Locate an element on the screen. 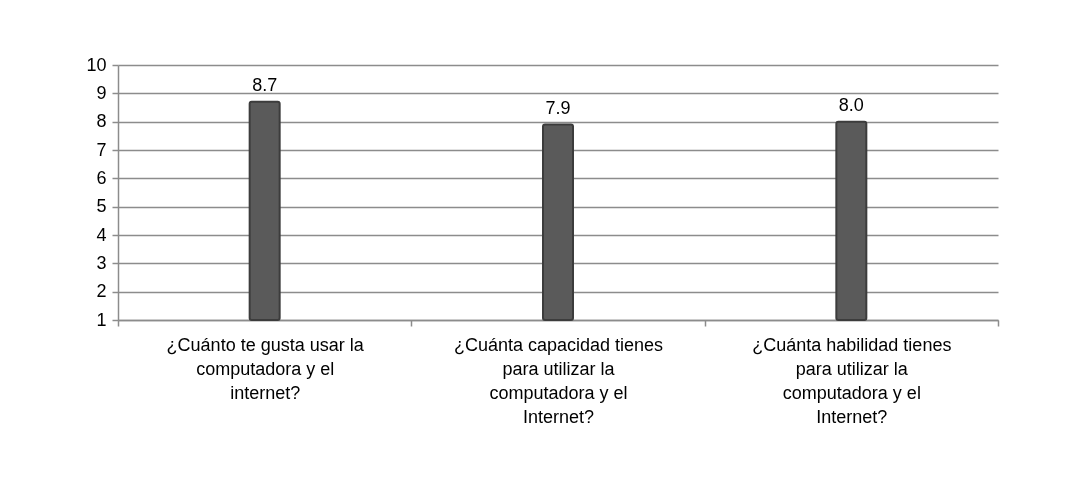  data-label: 8.0 is located at coordinates (851, 104).